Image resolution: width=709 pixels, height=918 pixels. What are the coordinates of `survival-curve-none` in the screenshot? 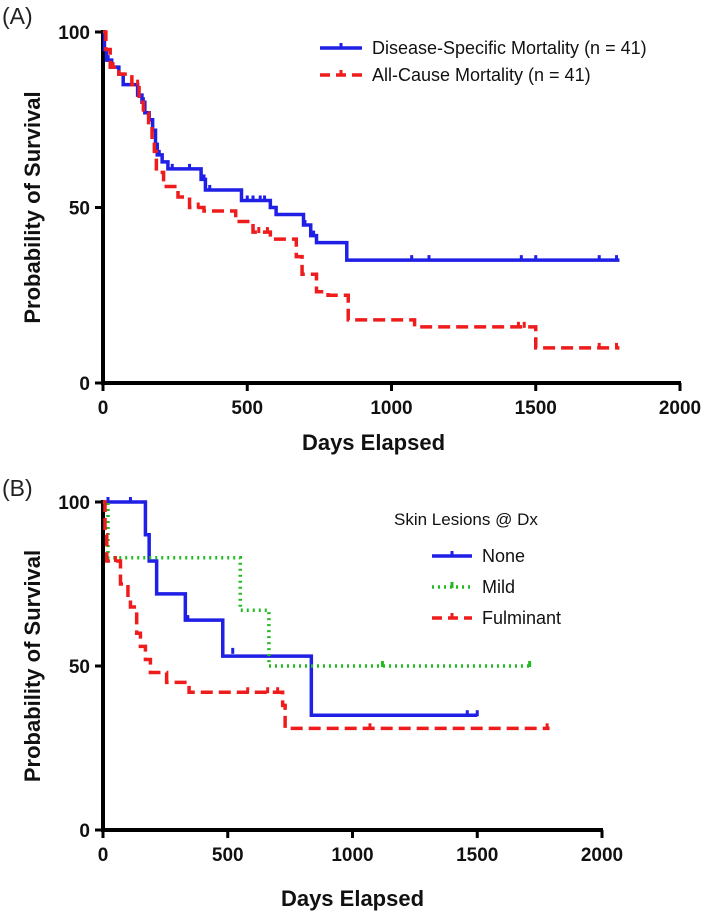 It's located at (290, 608).